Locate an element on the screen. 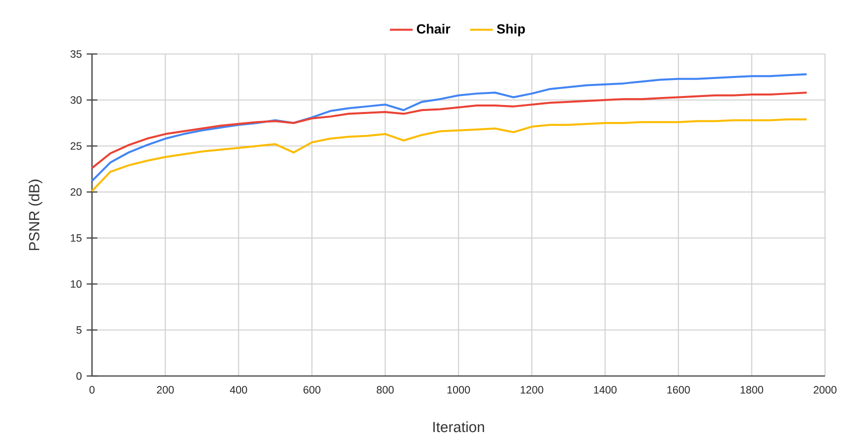 This screenshot has height=446, width=841. x-tick-label: 0 is located at coordinates (92, 390).